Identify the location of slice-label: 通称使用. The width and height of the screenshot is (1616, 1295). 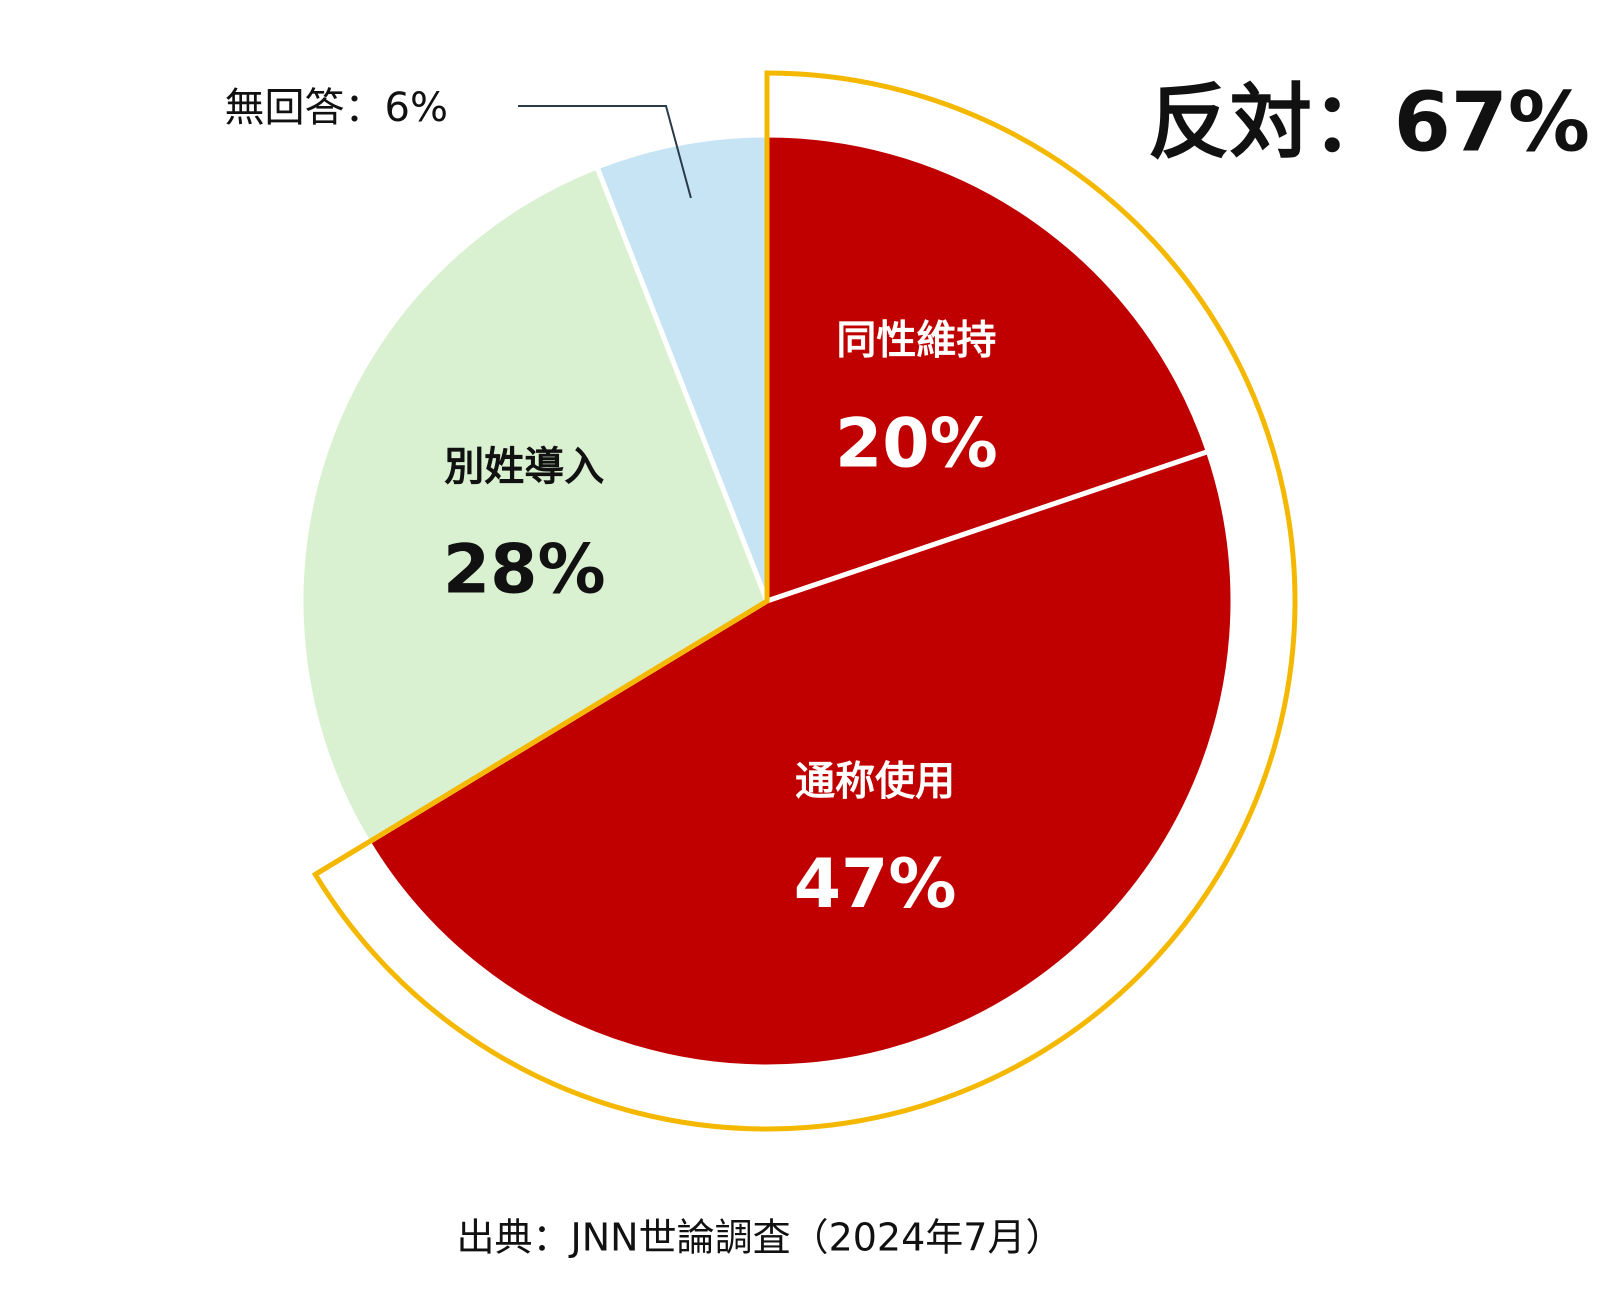
(875, 781).